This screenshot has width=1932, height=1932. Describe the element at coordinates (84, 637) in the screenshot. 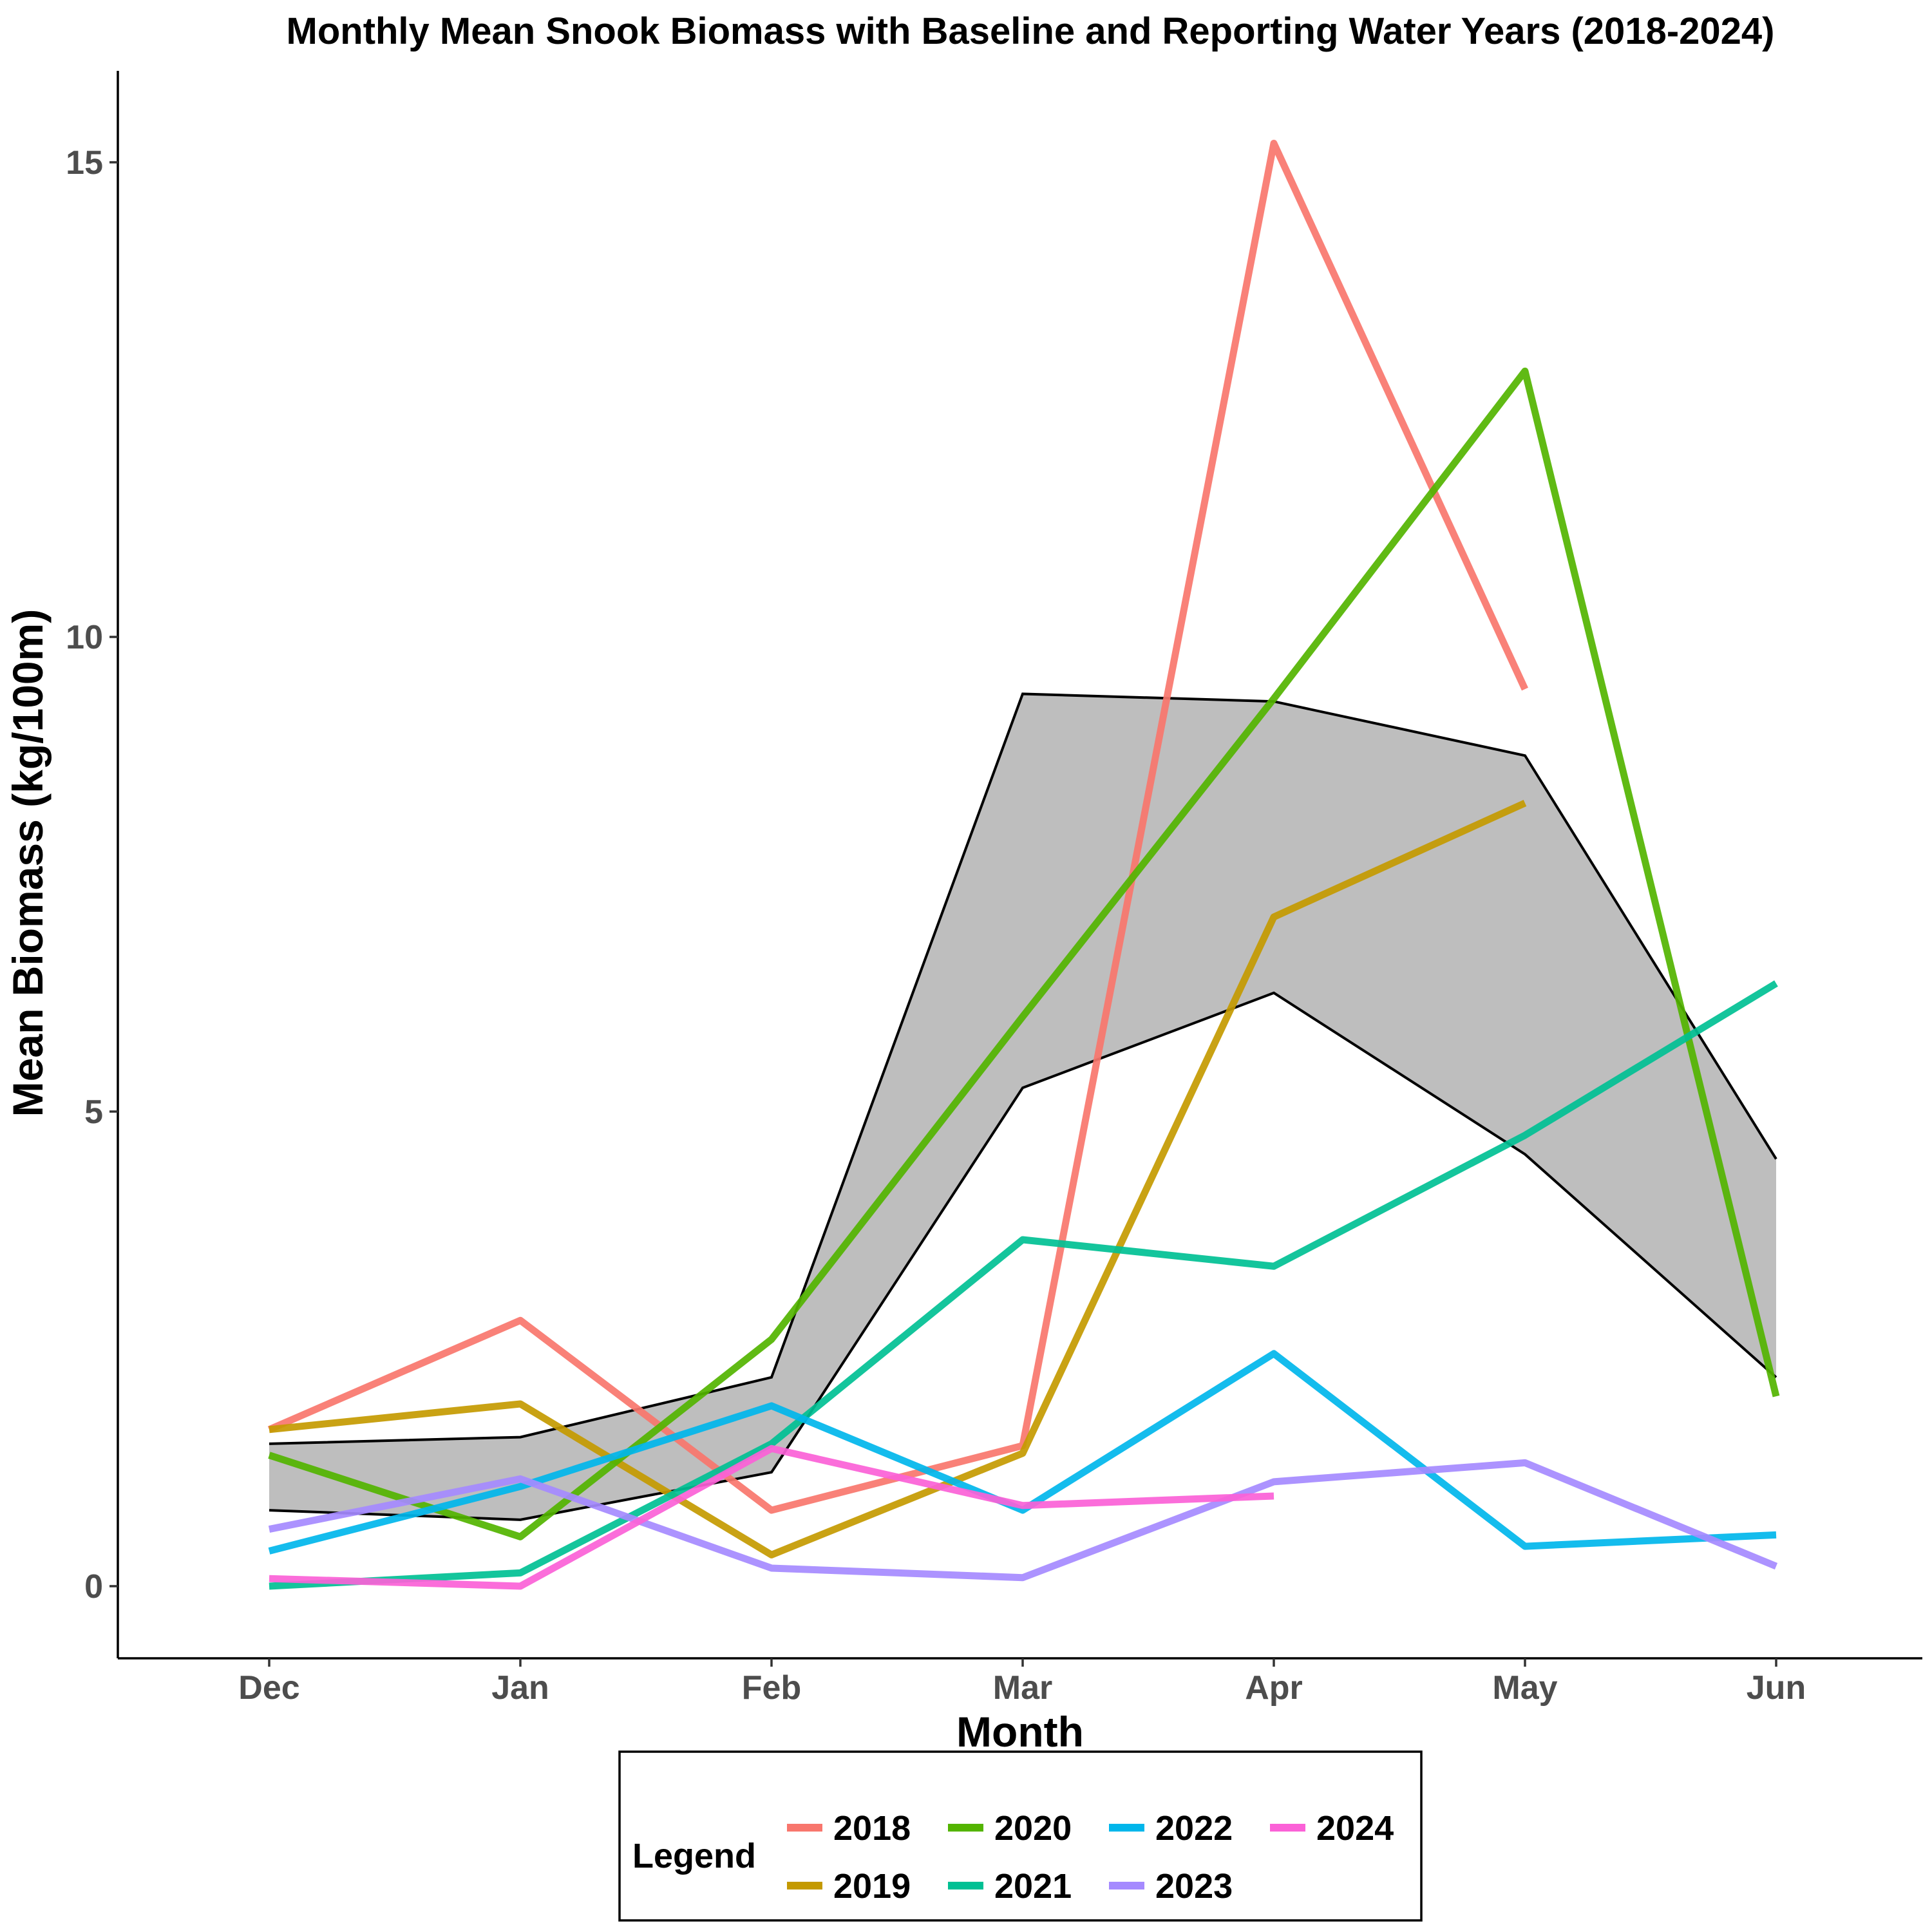

I see `y-tick-label: 10` at that location.